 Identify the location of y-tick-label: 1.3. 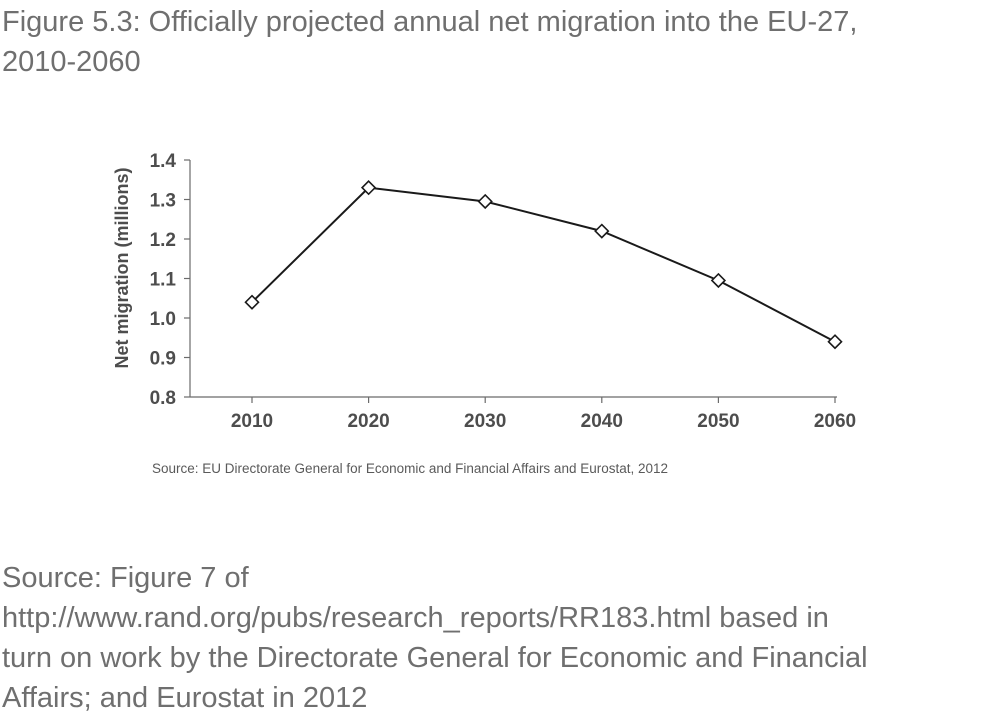
(163, 201).